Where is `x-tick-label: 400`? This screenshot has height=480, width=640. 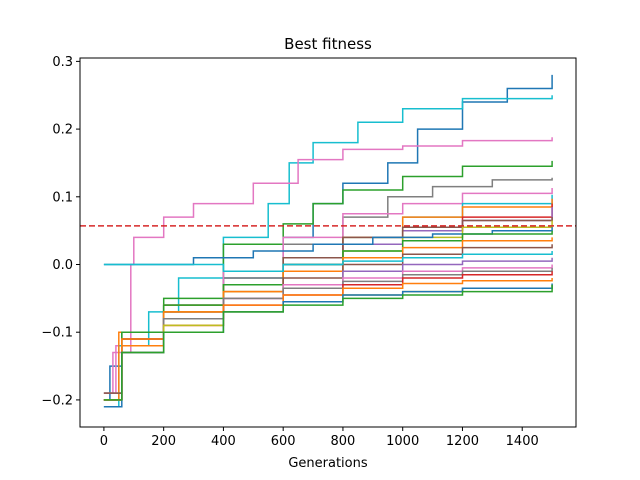
x-tick-label: 400 is located at coordinates (223, 441).